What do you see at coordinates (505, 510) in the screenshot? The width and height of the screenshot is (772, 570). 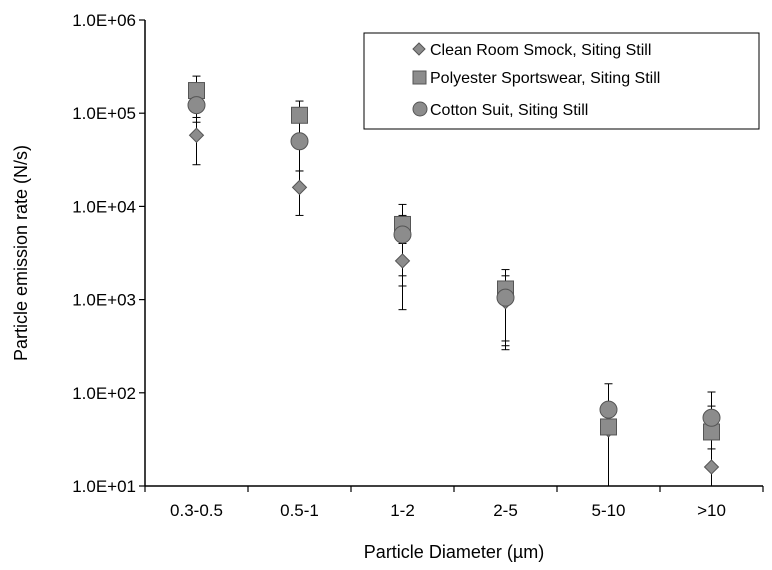 I see `x-tick-label: 2-5` at bounding box center [505, 510].